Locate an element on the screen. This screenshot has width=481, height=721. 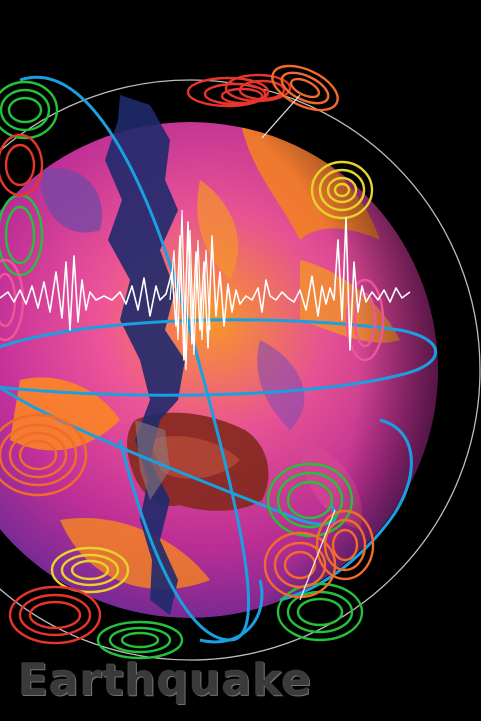
fault-crack is located at coordinates (145, 355).